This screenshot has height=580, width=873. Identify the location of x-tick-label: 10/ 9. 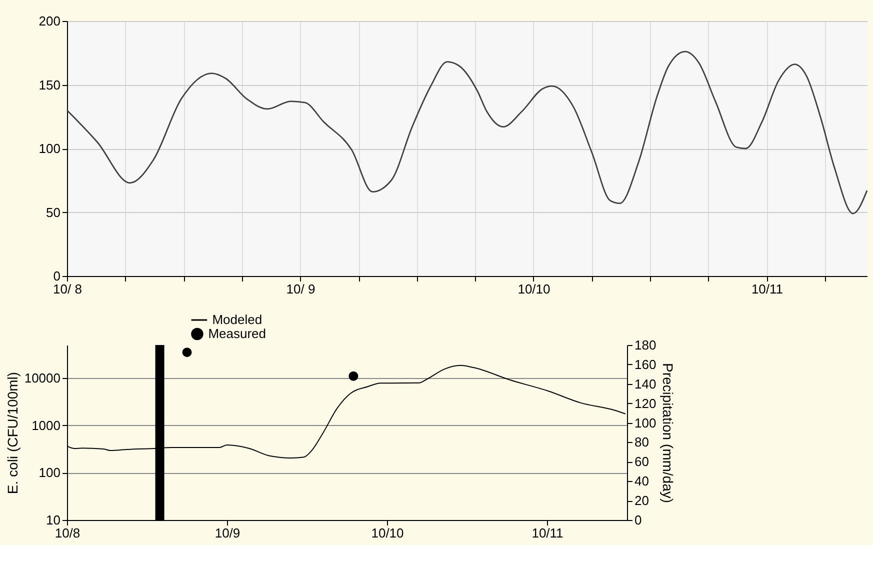
(301, 289).